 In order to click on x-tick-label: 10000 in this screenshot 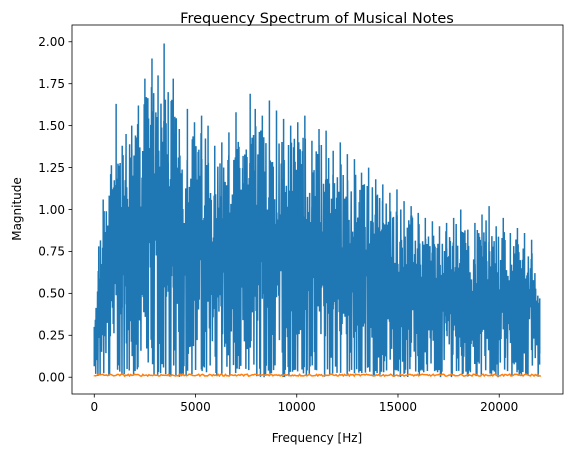, I will do `click(297, 407)`.